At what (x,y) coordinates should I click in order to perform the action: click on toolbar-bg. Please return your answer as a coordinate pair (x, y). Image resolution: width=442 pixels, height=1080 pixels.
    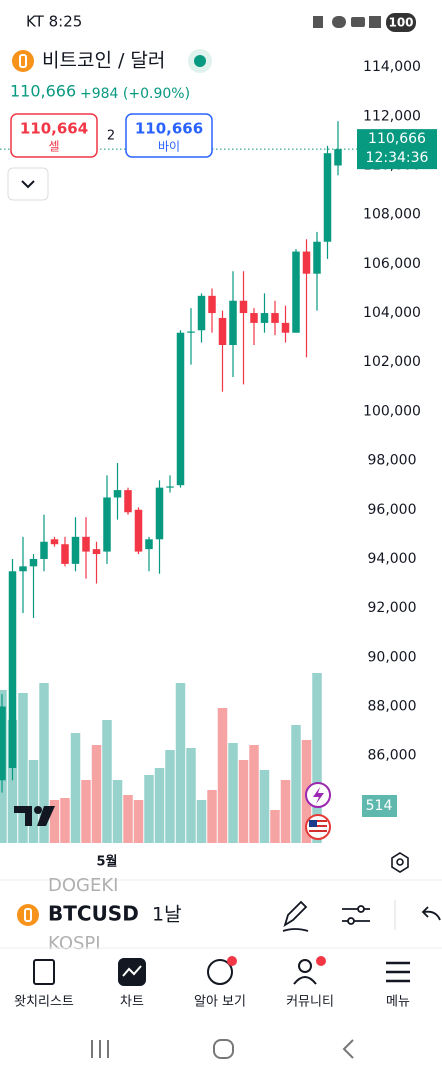
    Looking at the image, I should click on (221, 915).